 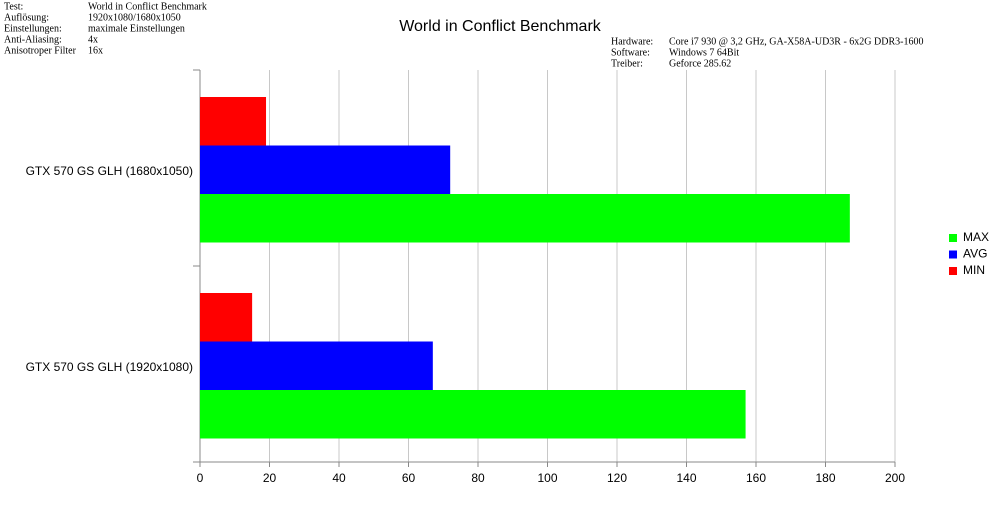 I want to click on legend-label: AVG, so click(x=975, y=254).